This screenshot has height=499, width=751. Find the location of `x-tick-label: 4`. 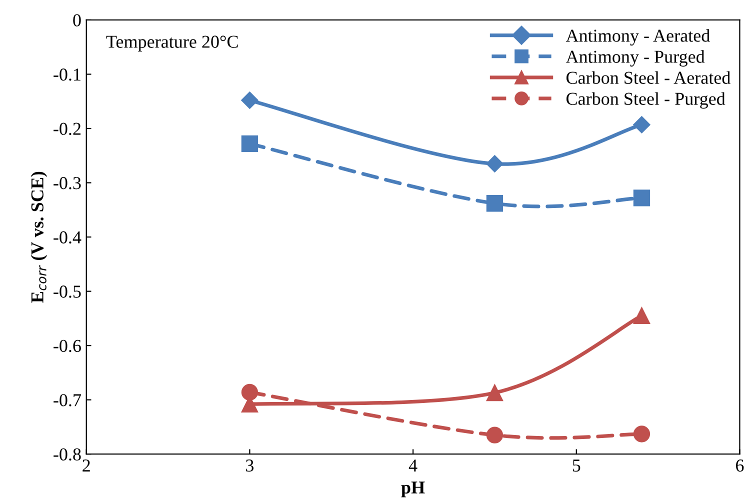

x-tick-label: 4 is located at coordinates (413, 466).